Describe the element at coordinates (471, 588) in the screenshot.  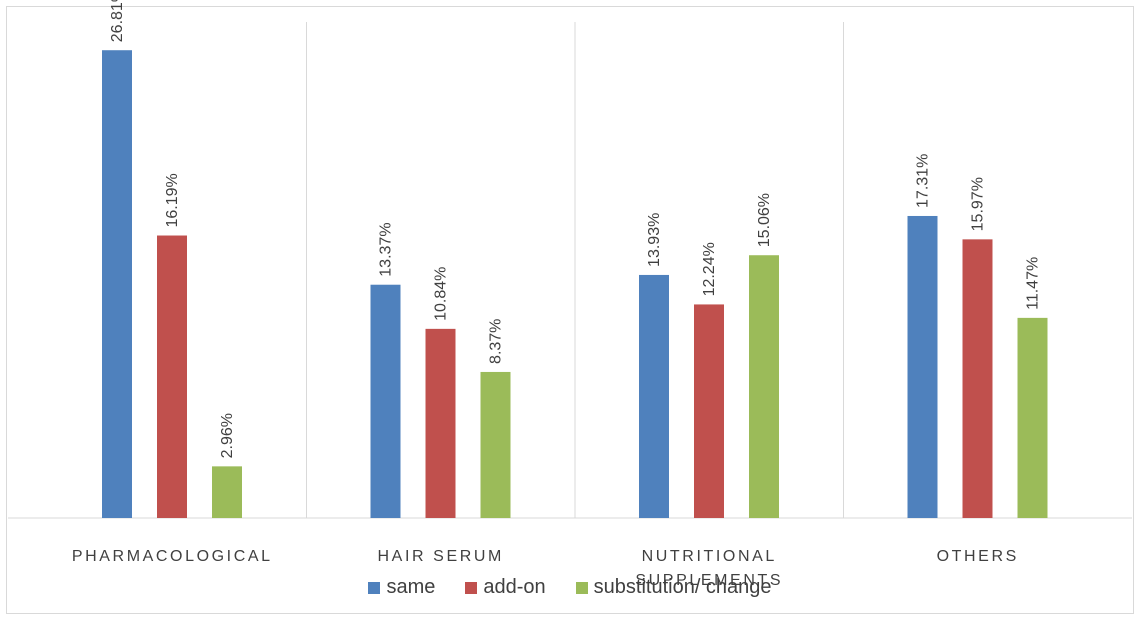
I see `legend-swatch-add-on` at that location.